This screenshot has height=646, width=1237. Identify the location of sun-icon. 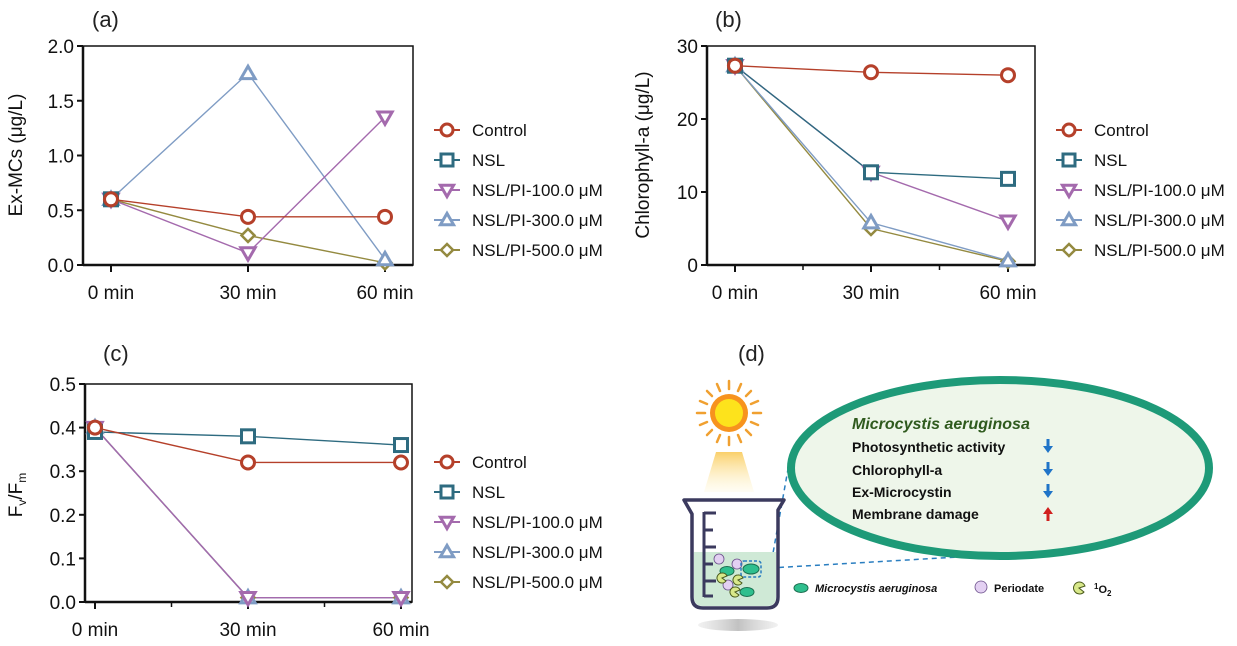
(729, 413).